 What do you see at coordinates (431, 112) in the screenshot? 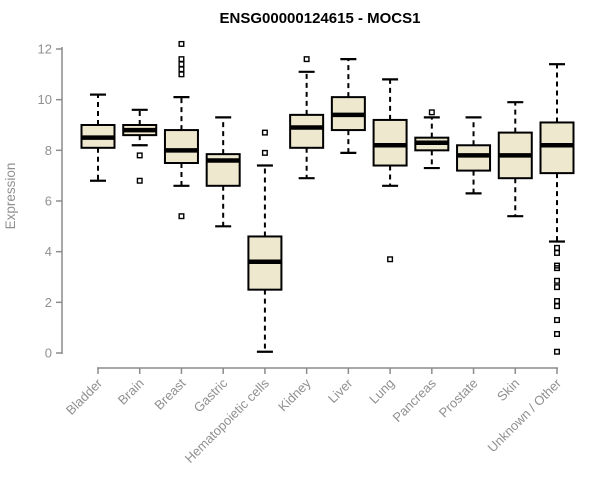
I see `outlier-pancreas` at bounding box center [431, 112].